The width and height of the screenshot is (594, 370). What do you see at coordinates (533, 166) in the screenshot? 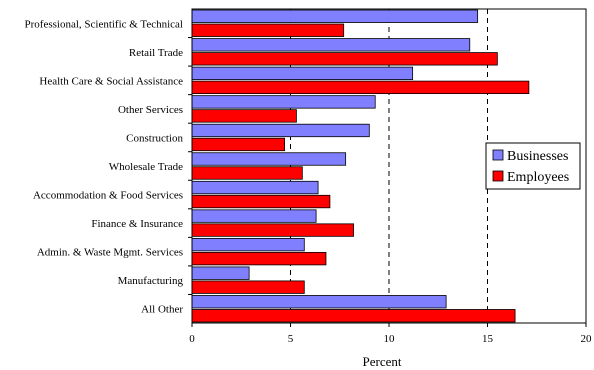
I see `legend: Businesses Employees` at bounding box center [533, 166].